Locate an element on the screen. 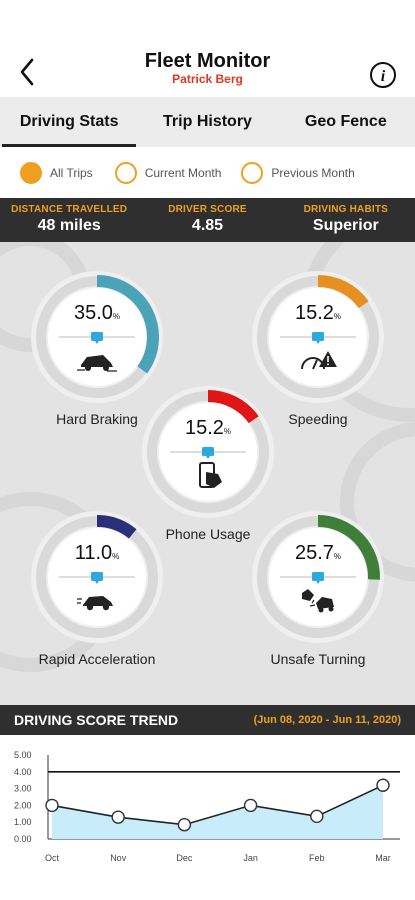 The width and height of the screenshot is (415, 900). gauge-value: 11.0% is located at coordinates (97, 553).